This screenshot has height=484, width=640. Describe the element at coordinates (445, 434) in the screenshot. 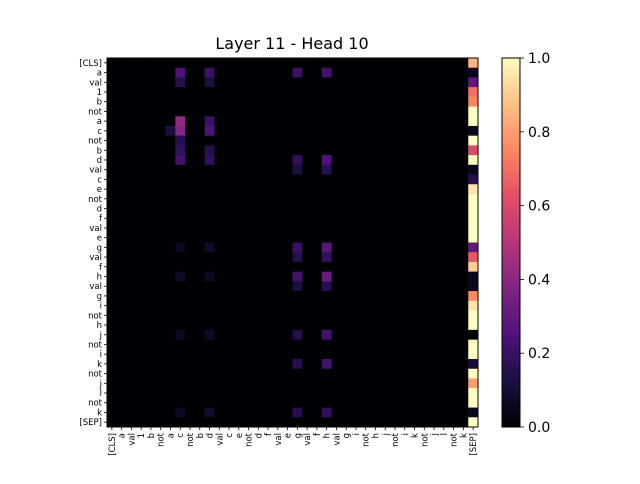

I see `x-tick-label: l` at that location.